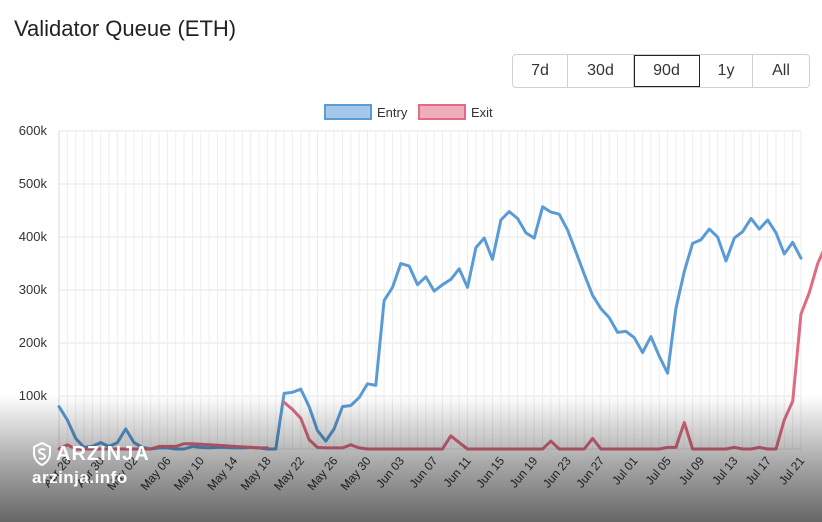 This screenshot has width=822, height=522. I want to click on x-tick-label: Jun 23, so click(557, 472).